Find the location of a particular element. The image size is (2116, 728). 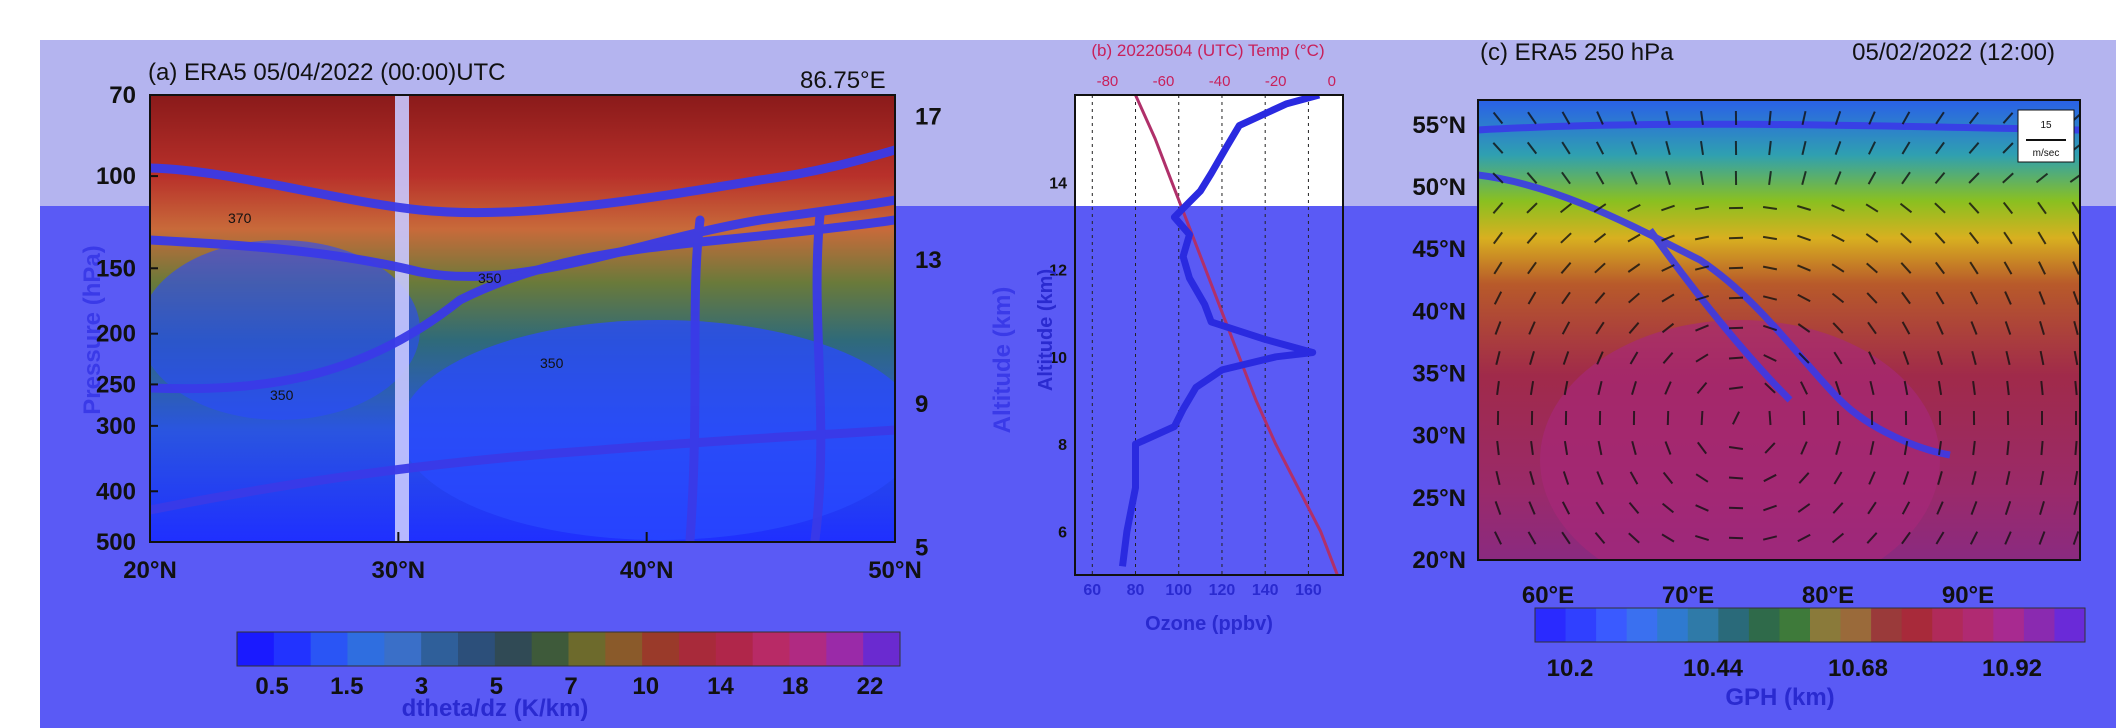

panel-a-yticks: 70 100 150 200 250 300 400 500 is located at coordinates (127, 319).